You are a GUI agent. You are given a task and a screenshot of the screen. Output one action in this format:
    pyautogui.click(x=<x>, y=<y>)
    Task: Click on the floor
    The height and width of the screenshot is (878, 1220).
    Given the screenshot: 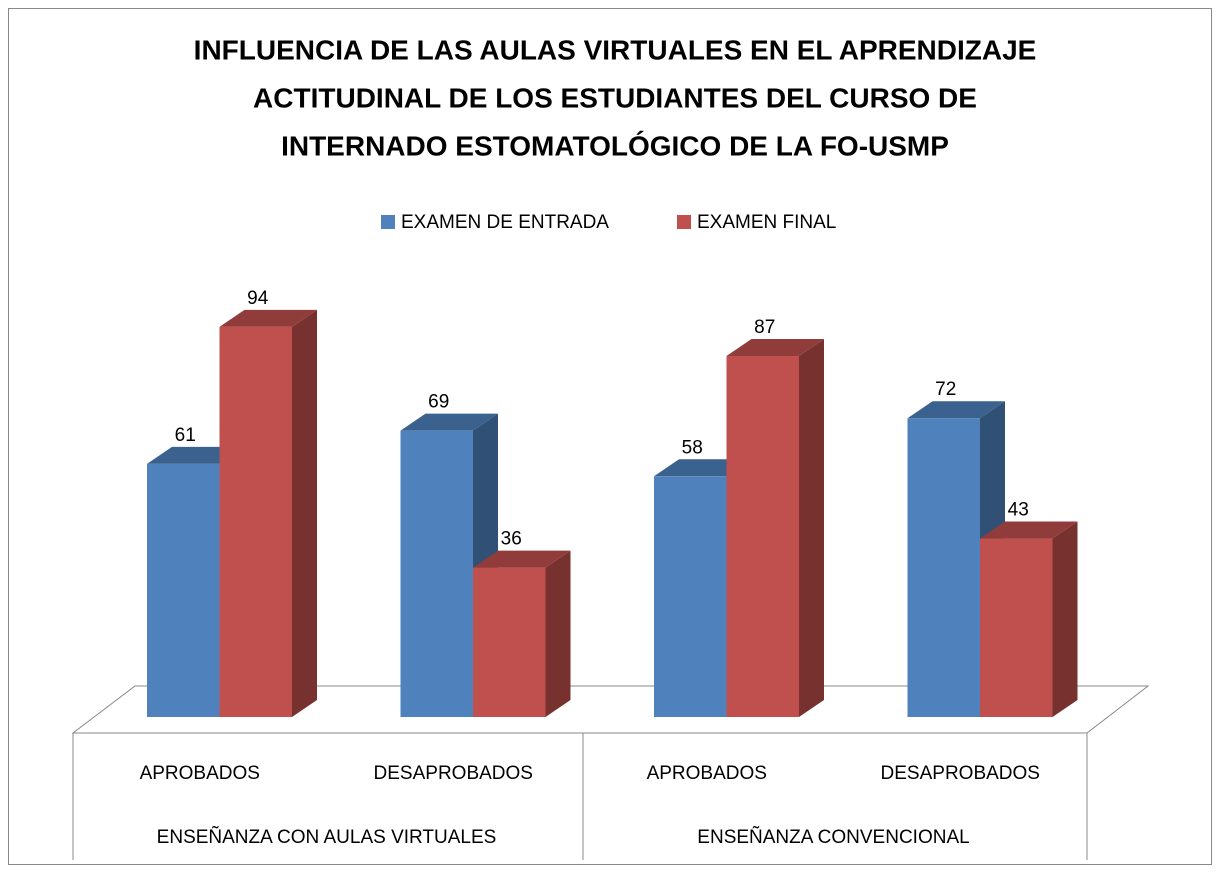 What is the action you would take?
    pyautogui.click(x=610, y=709)
    